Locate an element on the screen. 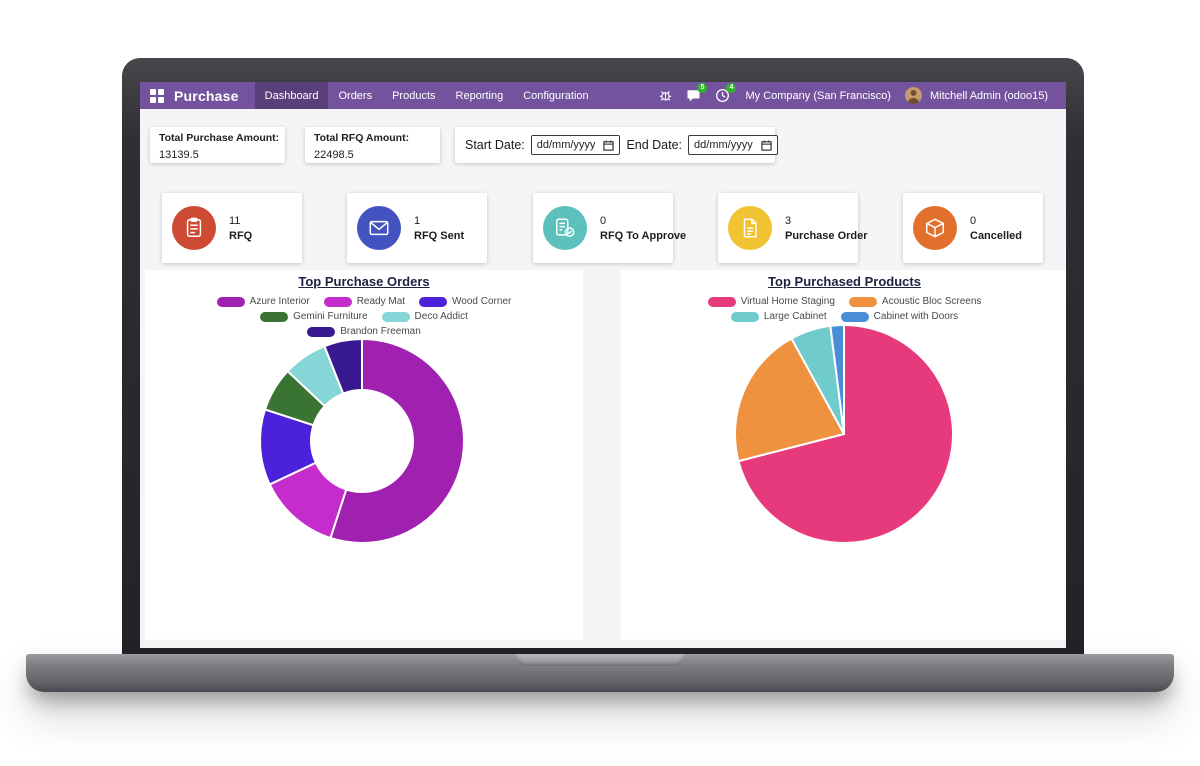 The image size is (1200, 766). total-rfq-label: Total RFQ Amount: is located at coordinates (362, 138).